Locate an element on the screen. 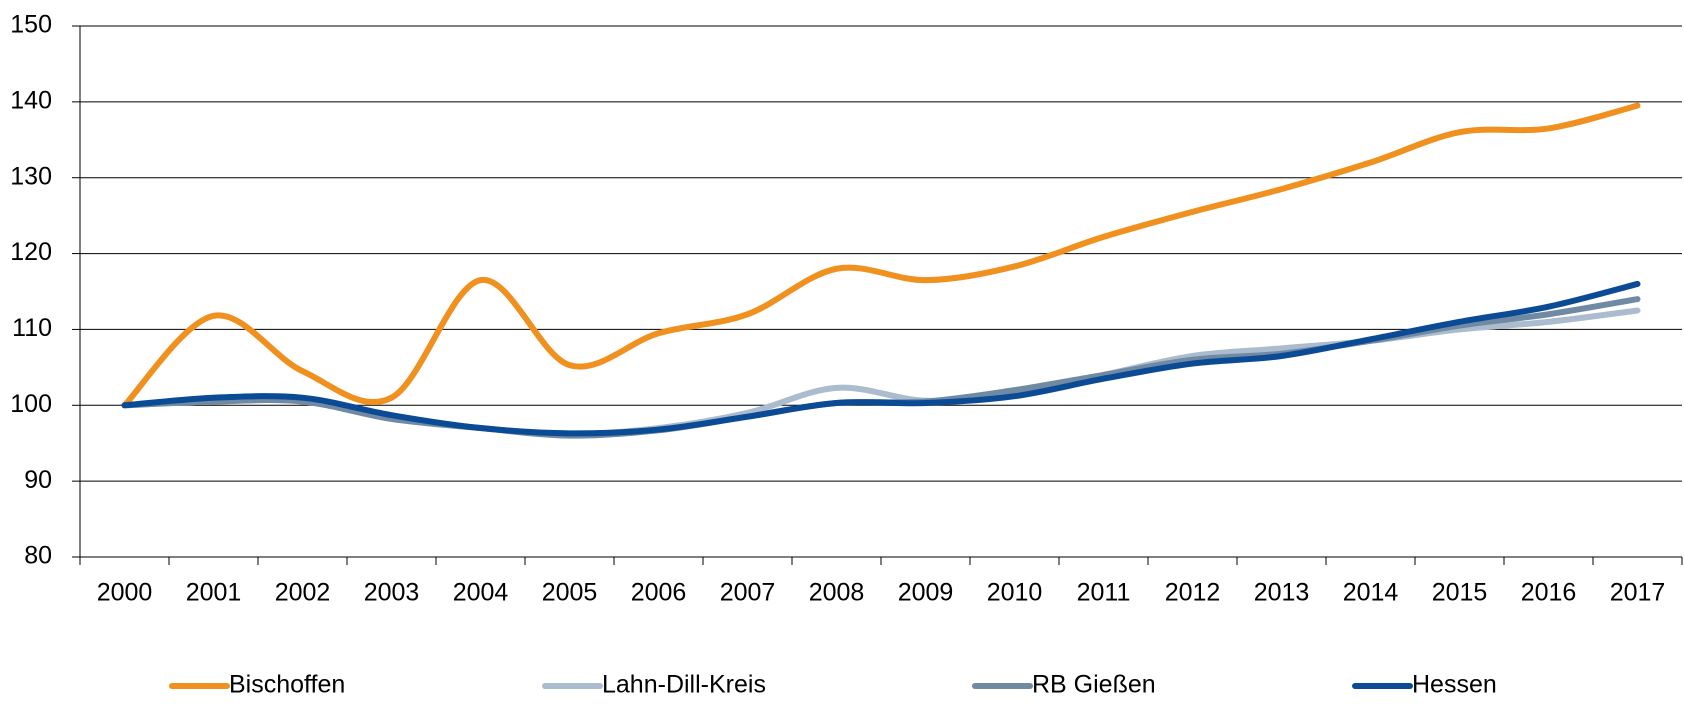  x-tick-label: 2011 is located at coordinates (1104, 593).